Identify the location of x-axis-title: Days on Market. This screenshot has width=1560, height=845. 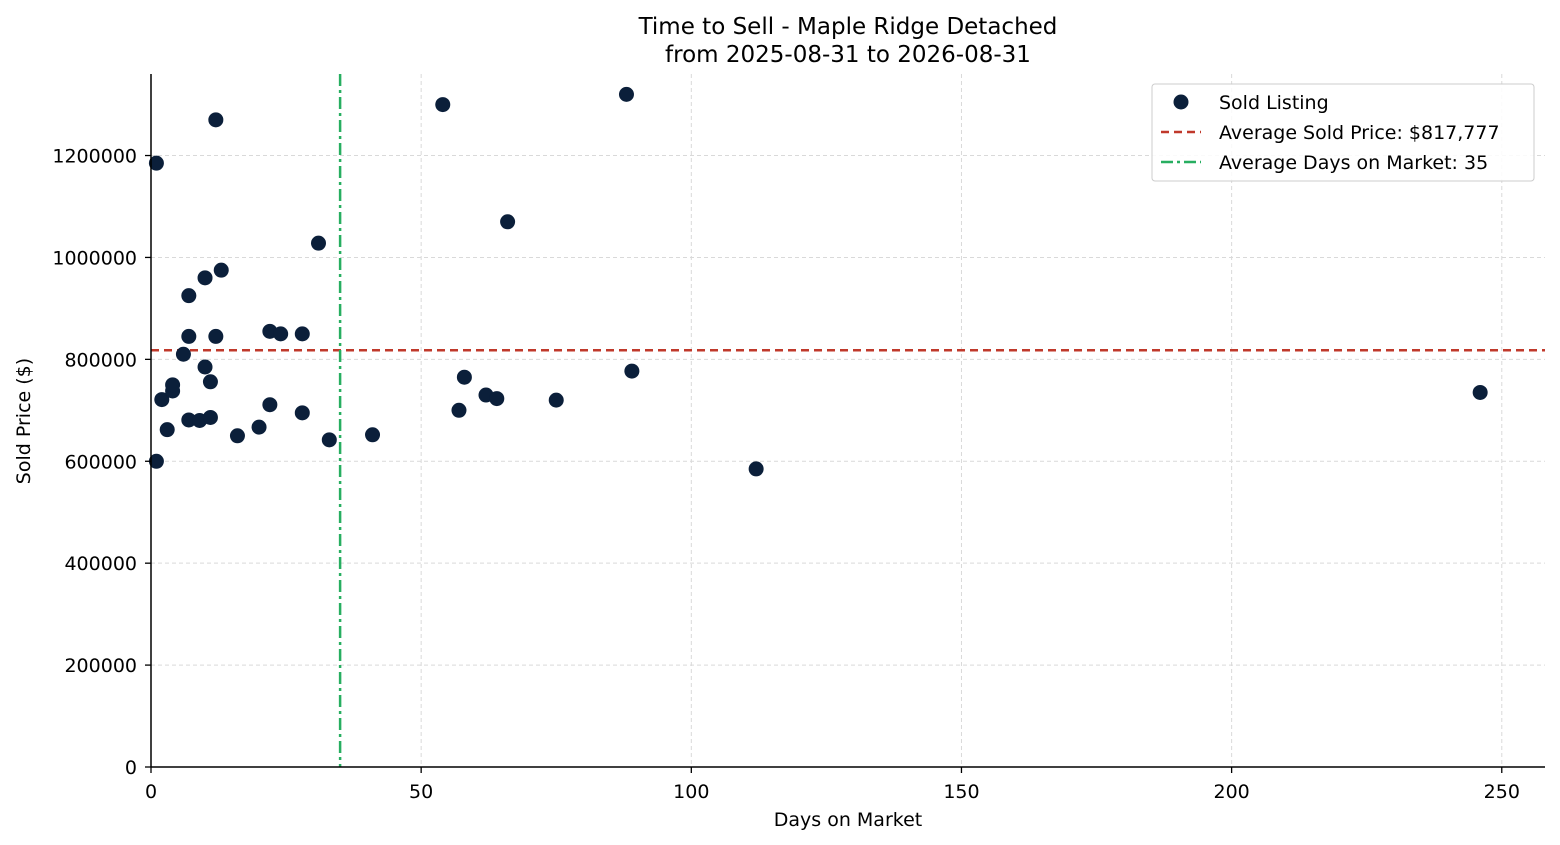
(848, 820).